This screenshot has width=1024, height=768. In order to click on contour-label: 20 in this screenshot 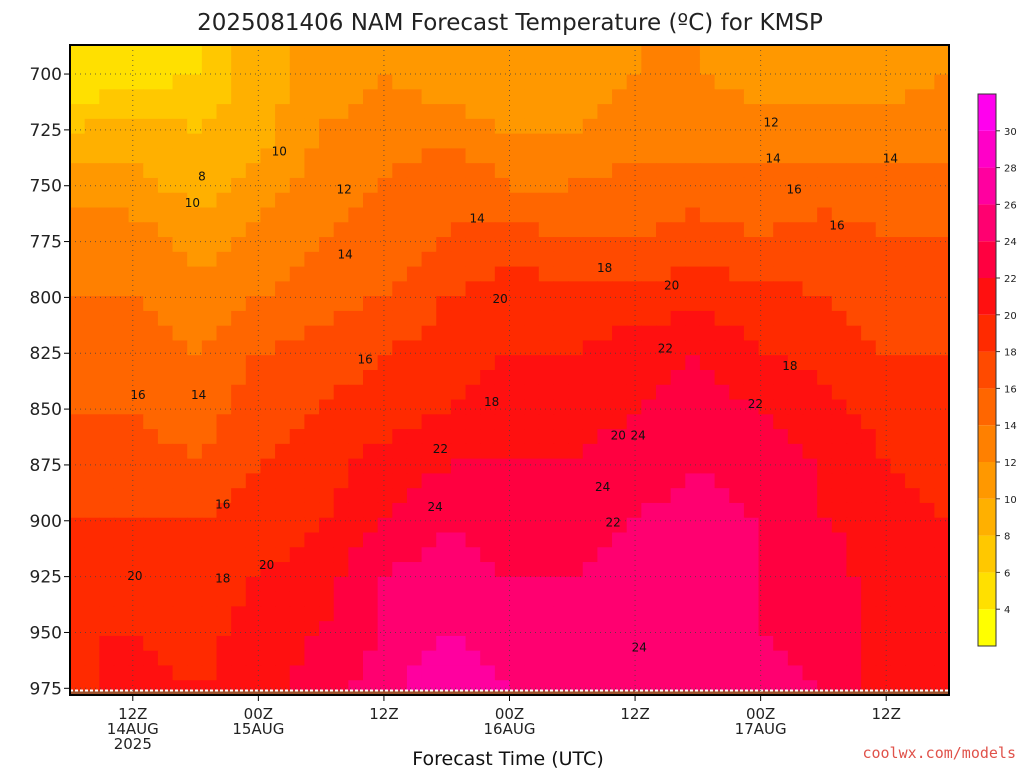, I will do `click(618, 435)`.